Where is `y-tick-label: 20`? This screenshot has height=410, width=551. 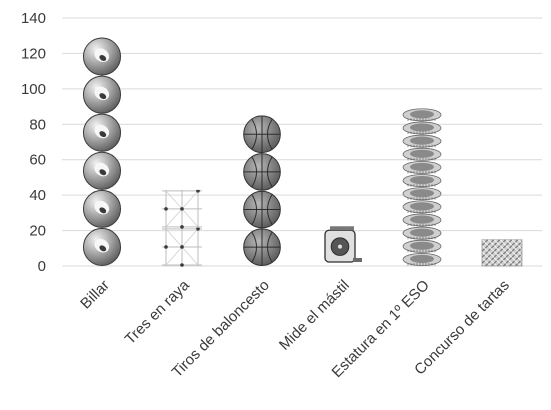
y-tick-label: 20 is located at coordinates (37, 231).